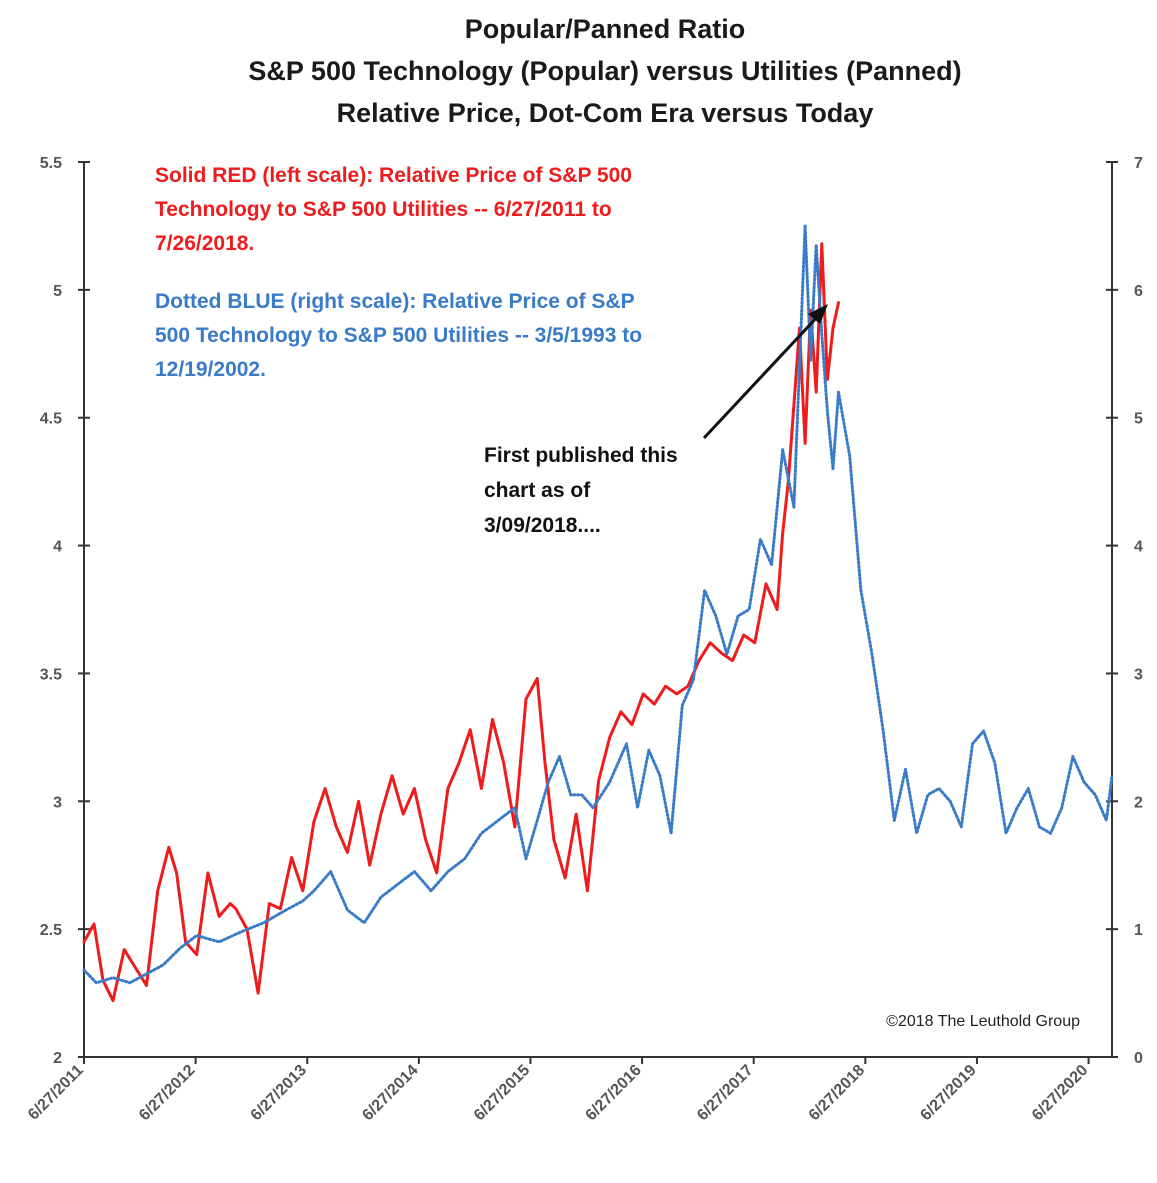 This screenshot has width=1157, height=1183. I want to click on left-tick-label: 4.5, so click(51, 419).